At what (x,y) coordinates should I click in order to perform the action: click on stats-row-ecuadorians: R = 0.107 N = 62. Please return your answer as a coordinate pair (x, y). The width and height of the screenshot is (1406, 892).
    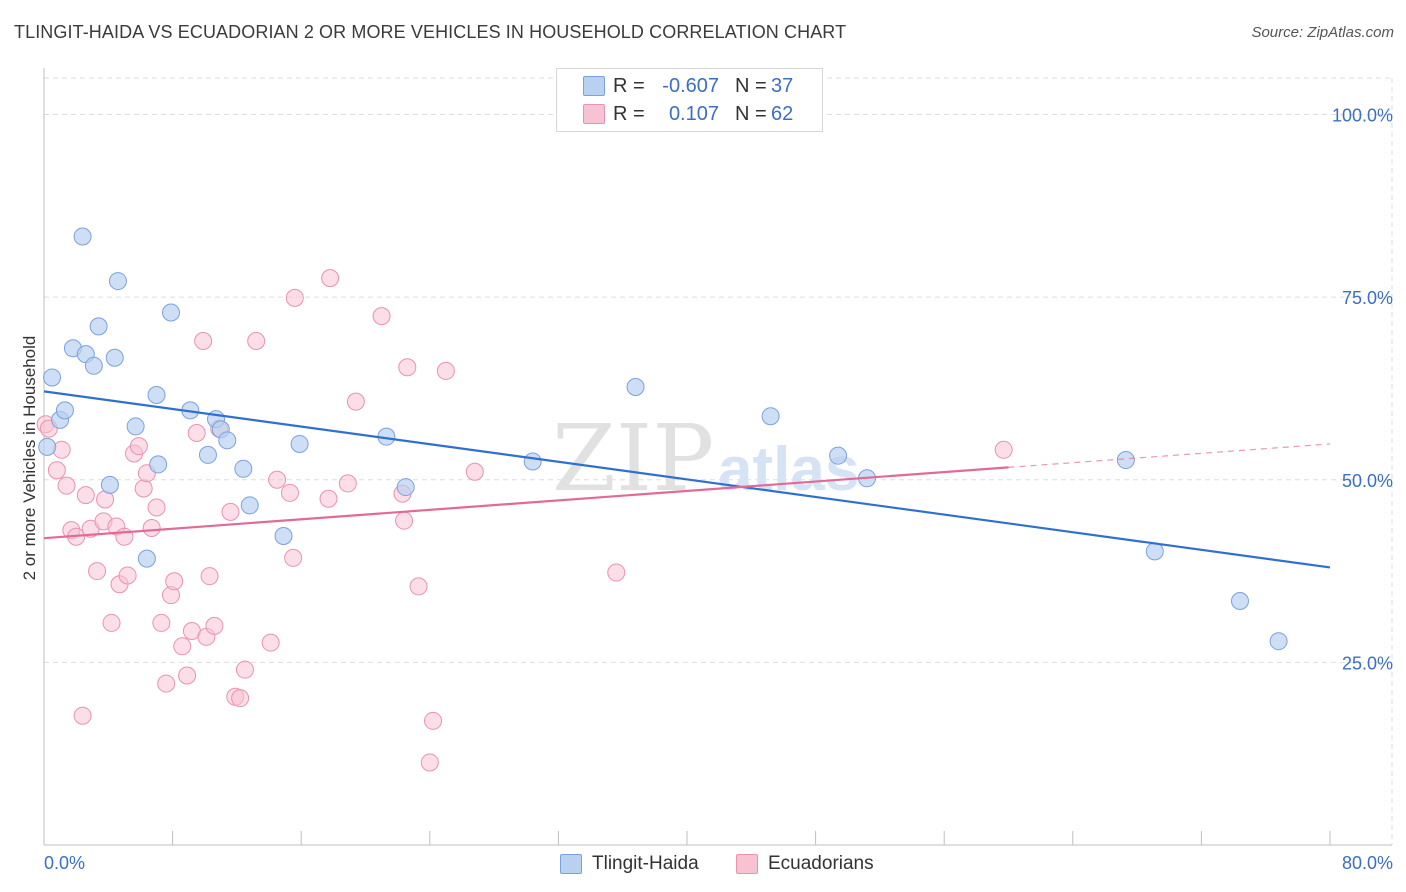
    Looking at the image, I should click on (689, 114).